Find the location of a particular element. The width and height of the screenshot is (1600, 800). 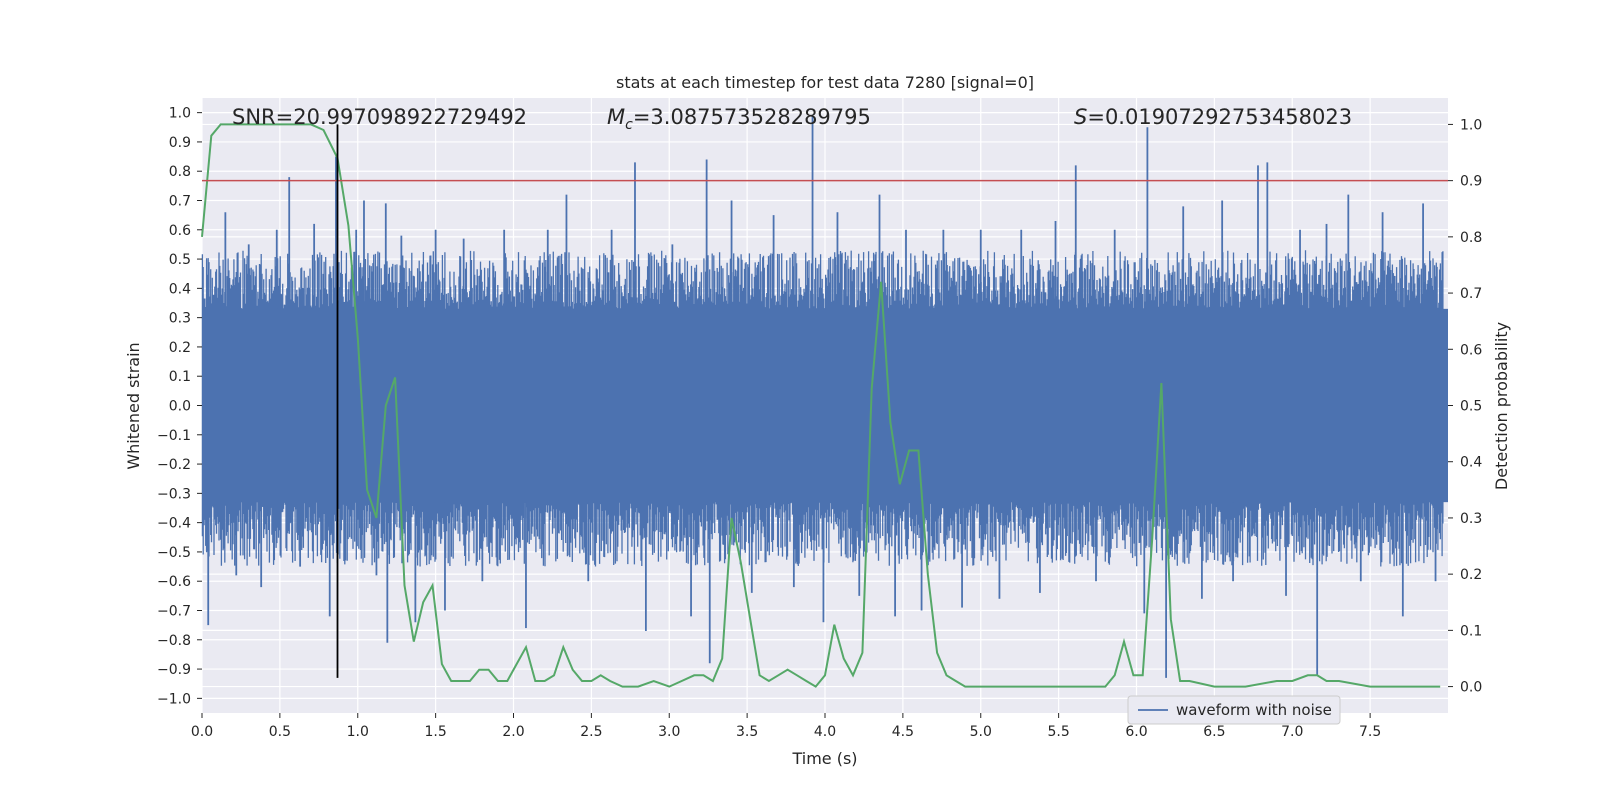

x-tick-label: 5.5 is located at coordinates (1058, 732).